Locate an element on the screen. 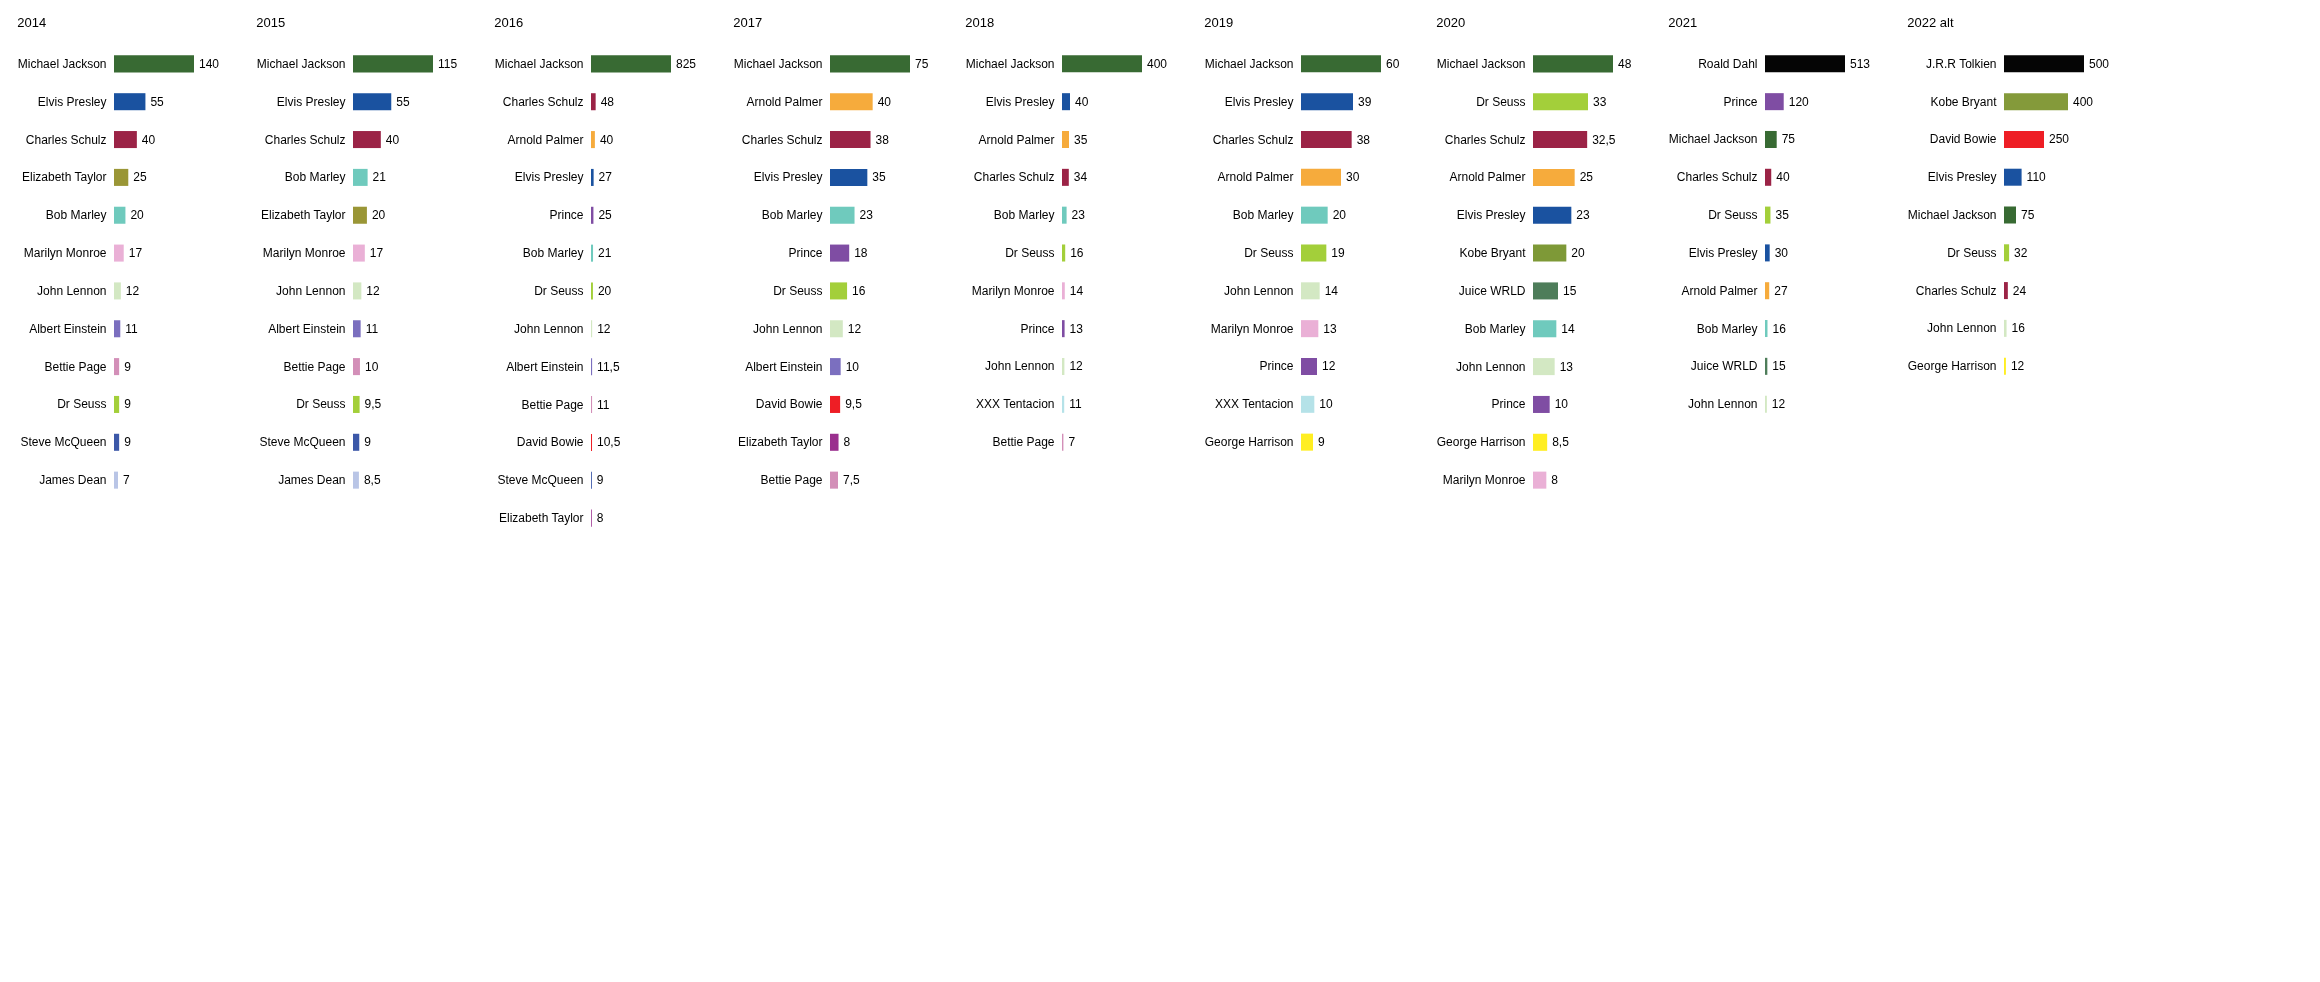 Image resolution: width=2320 pixels, height=982 pixels. data-label: 110 is located at coordinates (2036, 177).